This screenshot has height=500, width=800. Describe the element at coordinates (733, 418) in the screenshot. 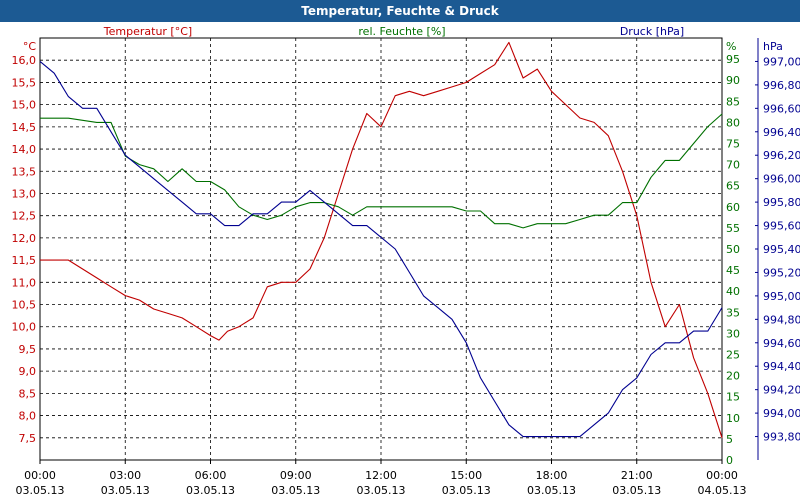

I see `humidity-tick-label: 10` at that location.